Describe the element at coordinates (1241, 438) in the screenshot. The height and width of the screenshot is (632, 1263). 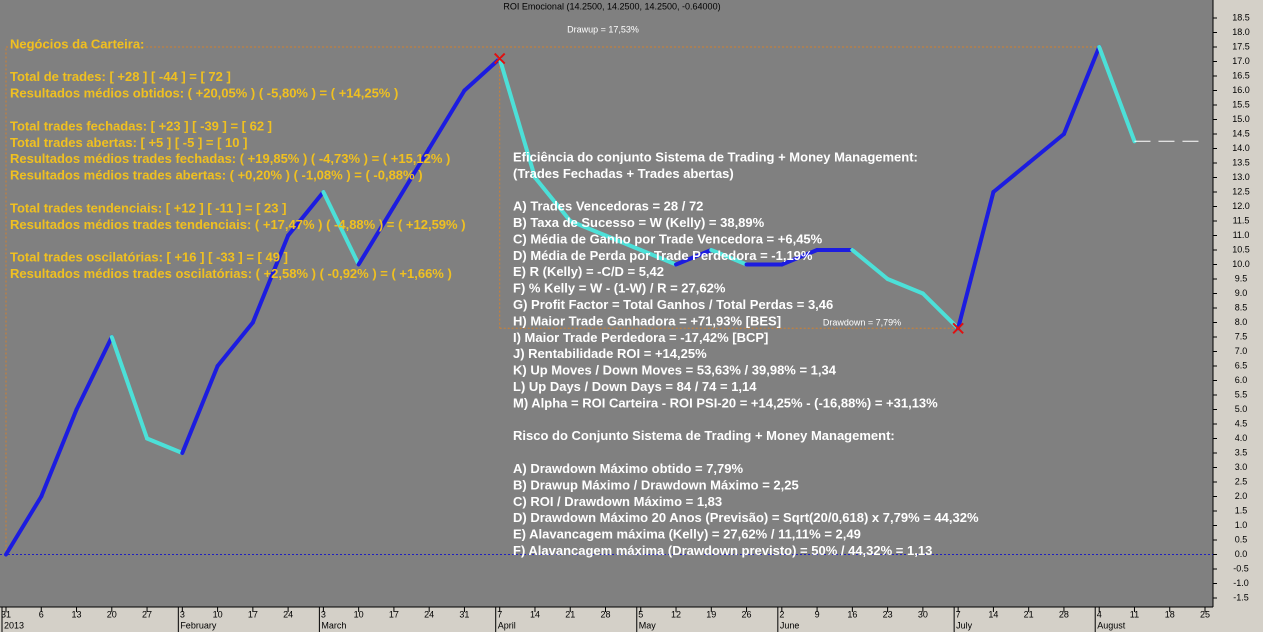
I see `y-tick-label: 4.0` at that location.